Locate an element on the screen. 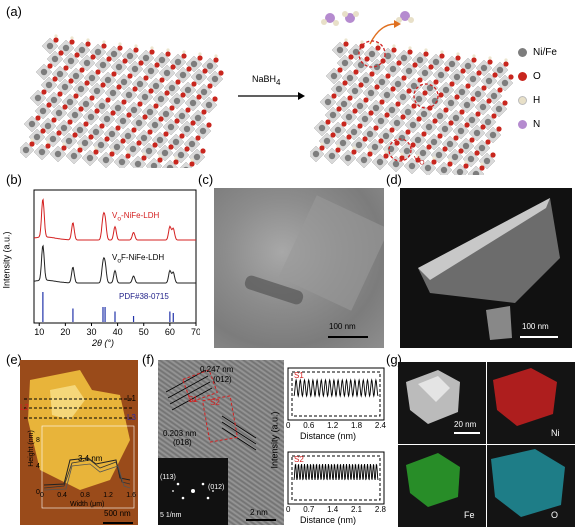 The image size is (583, 530). profile-s1 is located at coordinates (336, 388).